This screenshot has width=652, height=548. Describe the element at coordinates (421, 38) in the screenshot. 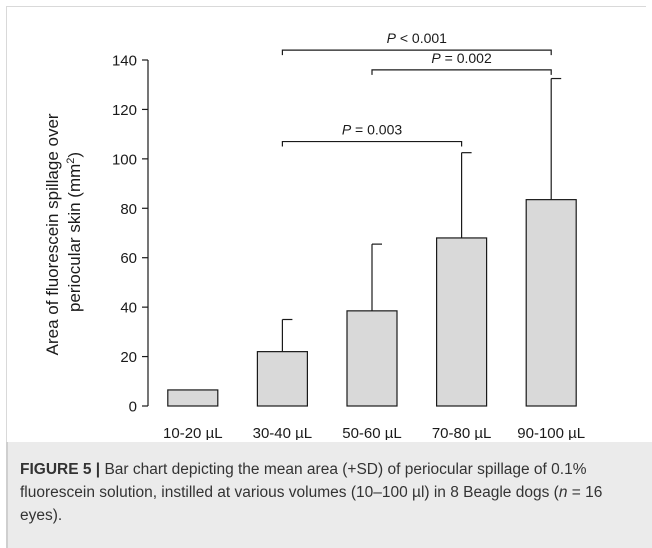

I see `p-value-text: < 0.001` at that location.